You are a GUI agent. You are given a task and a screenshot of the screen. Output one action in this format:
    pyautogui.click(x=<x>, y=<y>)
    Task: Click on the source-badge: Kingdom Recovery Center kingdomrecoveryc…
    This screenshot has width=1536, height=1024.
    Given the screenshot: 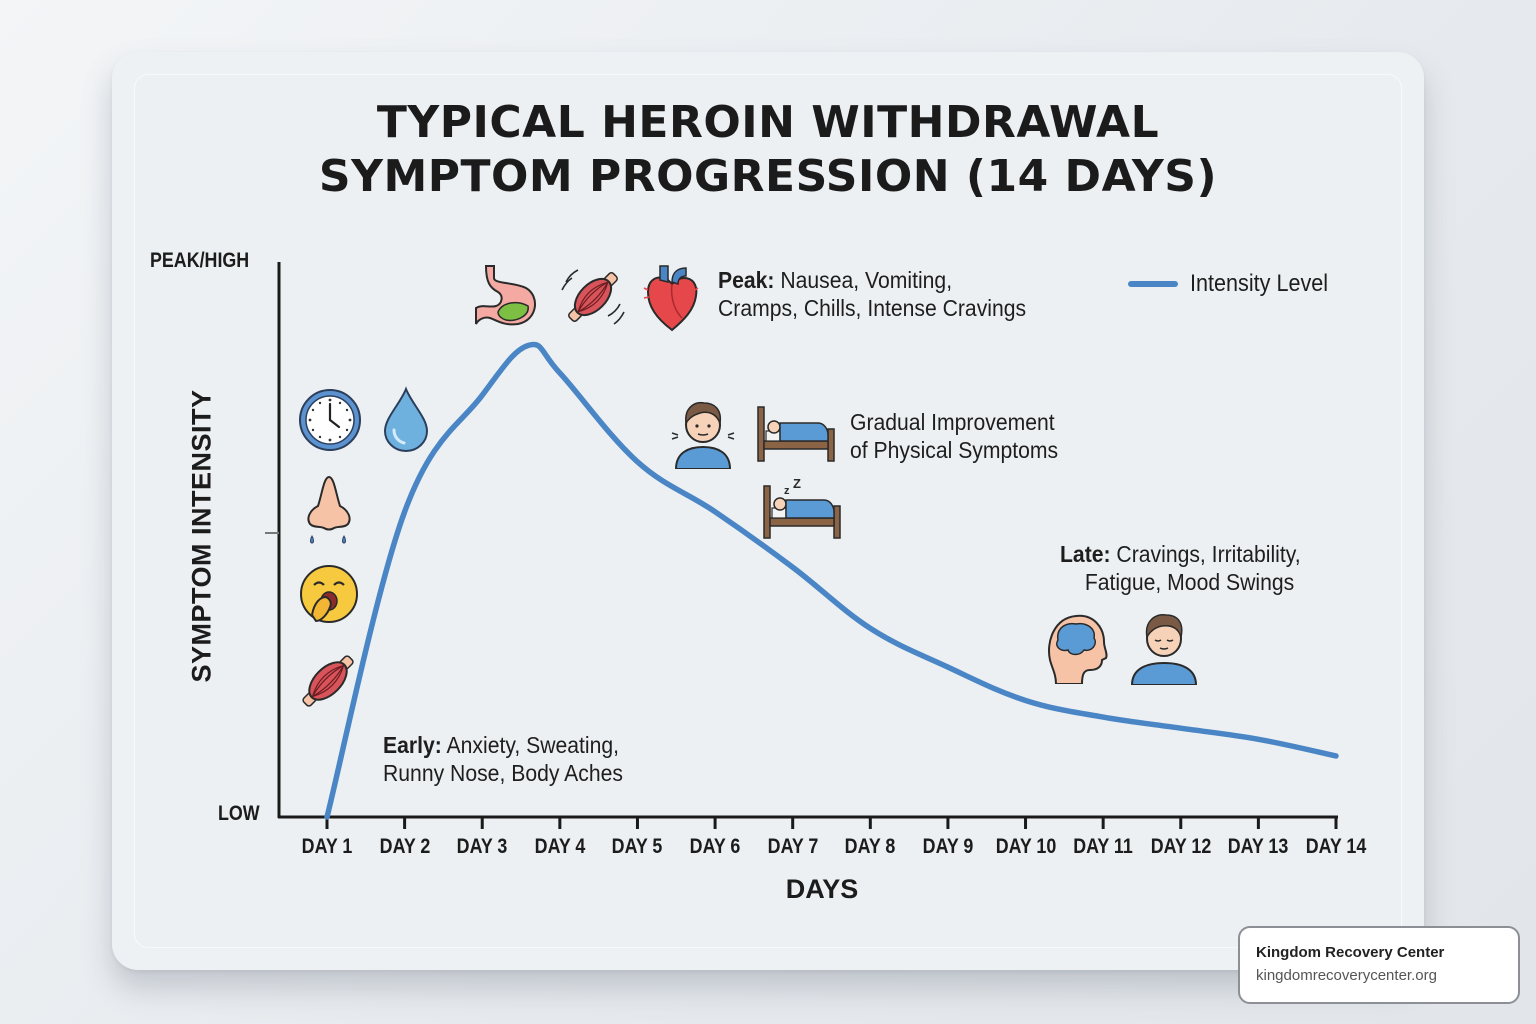 What is the action you would take?
    pyautogui.click(x=1379, y=965)
    